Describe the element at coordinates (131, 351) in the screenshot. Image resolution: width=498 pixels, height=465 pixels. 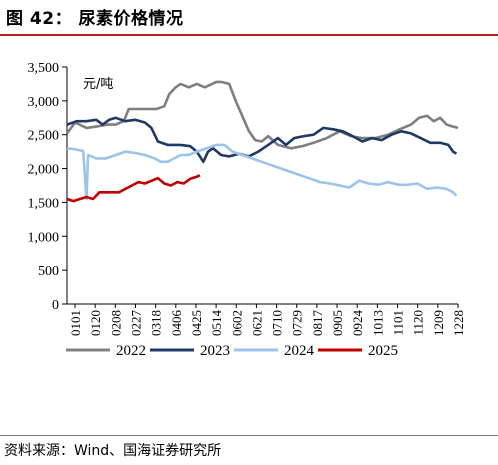
I see `legend-label-2022: 2022` at that location.